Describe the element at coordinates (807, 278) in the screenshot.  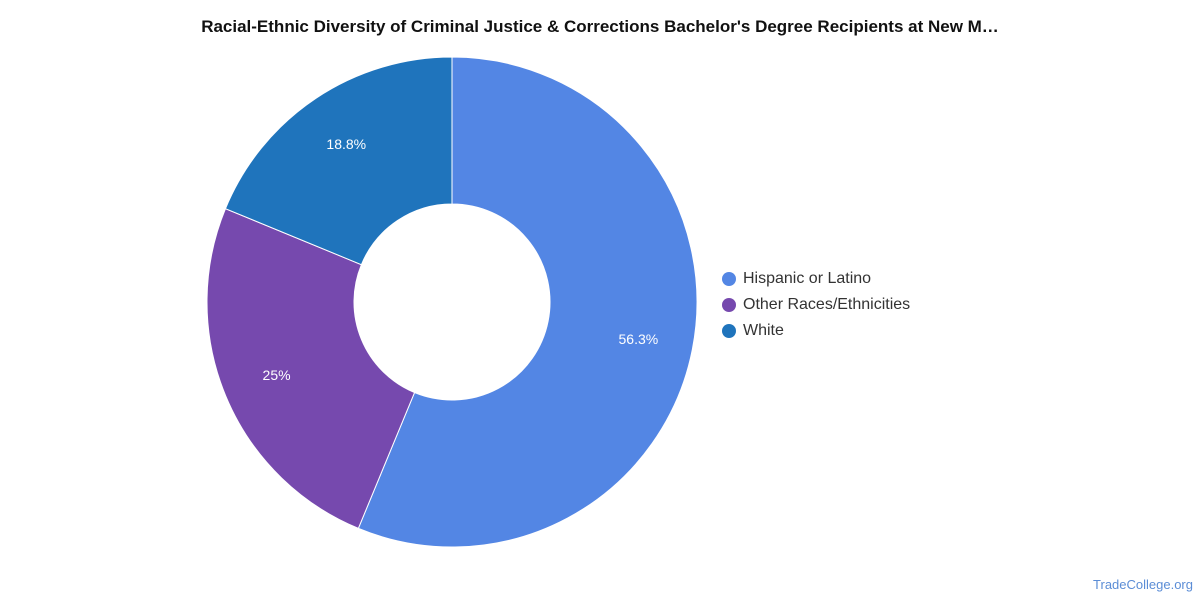
I see `legend-label: Hispanic or Latino` at that location.